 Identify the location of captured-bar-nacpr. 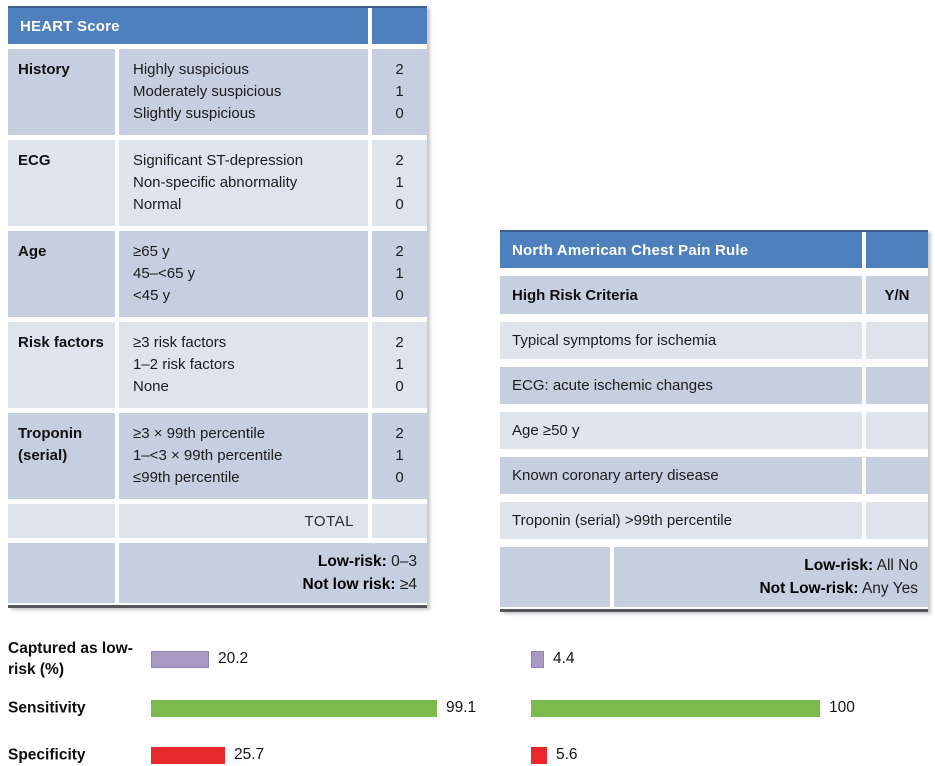
(537, 659).